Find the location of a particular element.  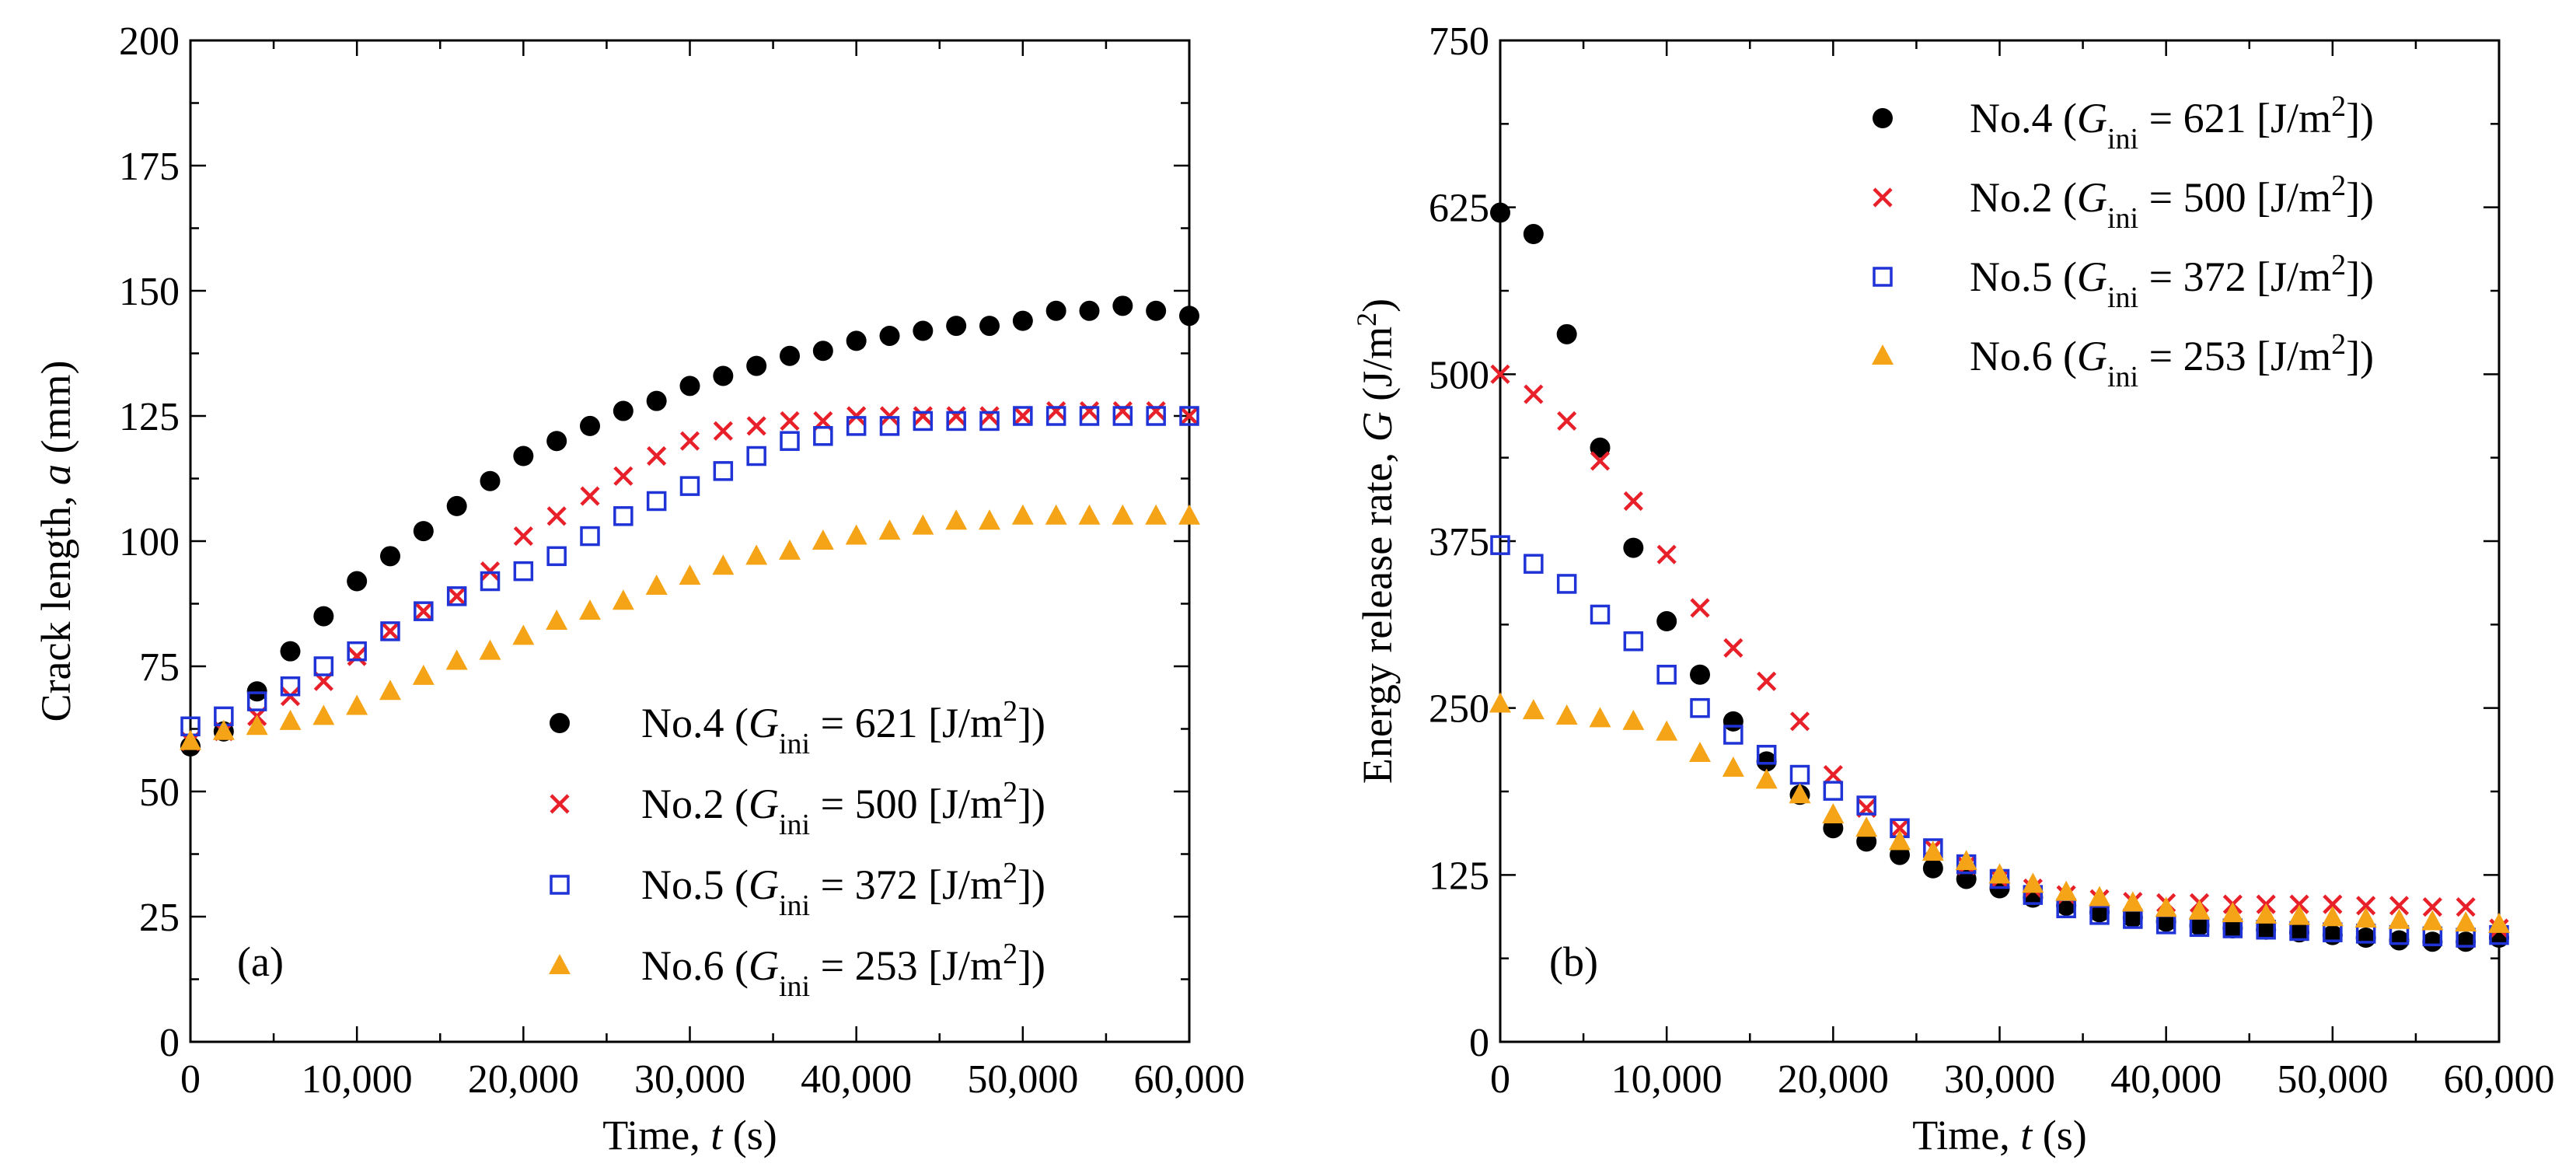

y-tick-label: 150 is located at coordinates (150, 292).